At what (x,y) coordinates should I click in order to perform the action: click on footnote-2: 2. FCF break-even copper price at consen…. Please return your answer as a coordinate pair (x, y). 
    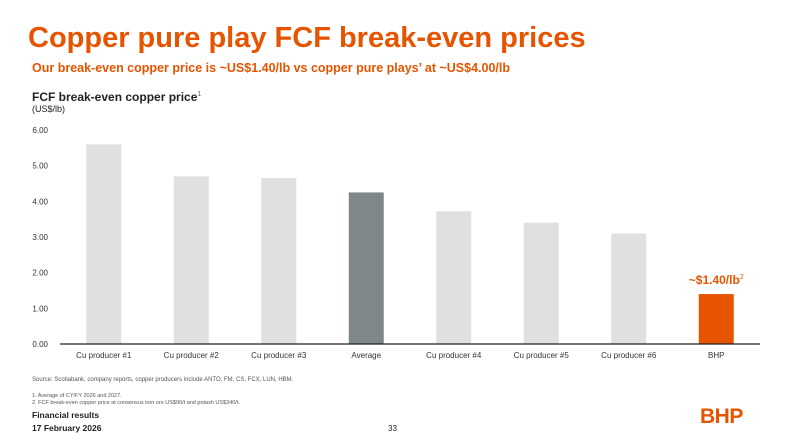
    Looking at the image, I should click on (136, 403).